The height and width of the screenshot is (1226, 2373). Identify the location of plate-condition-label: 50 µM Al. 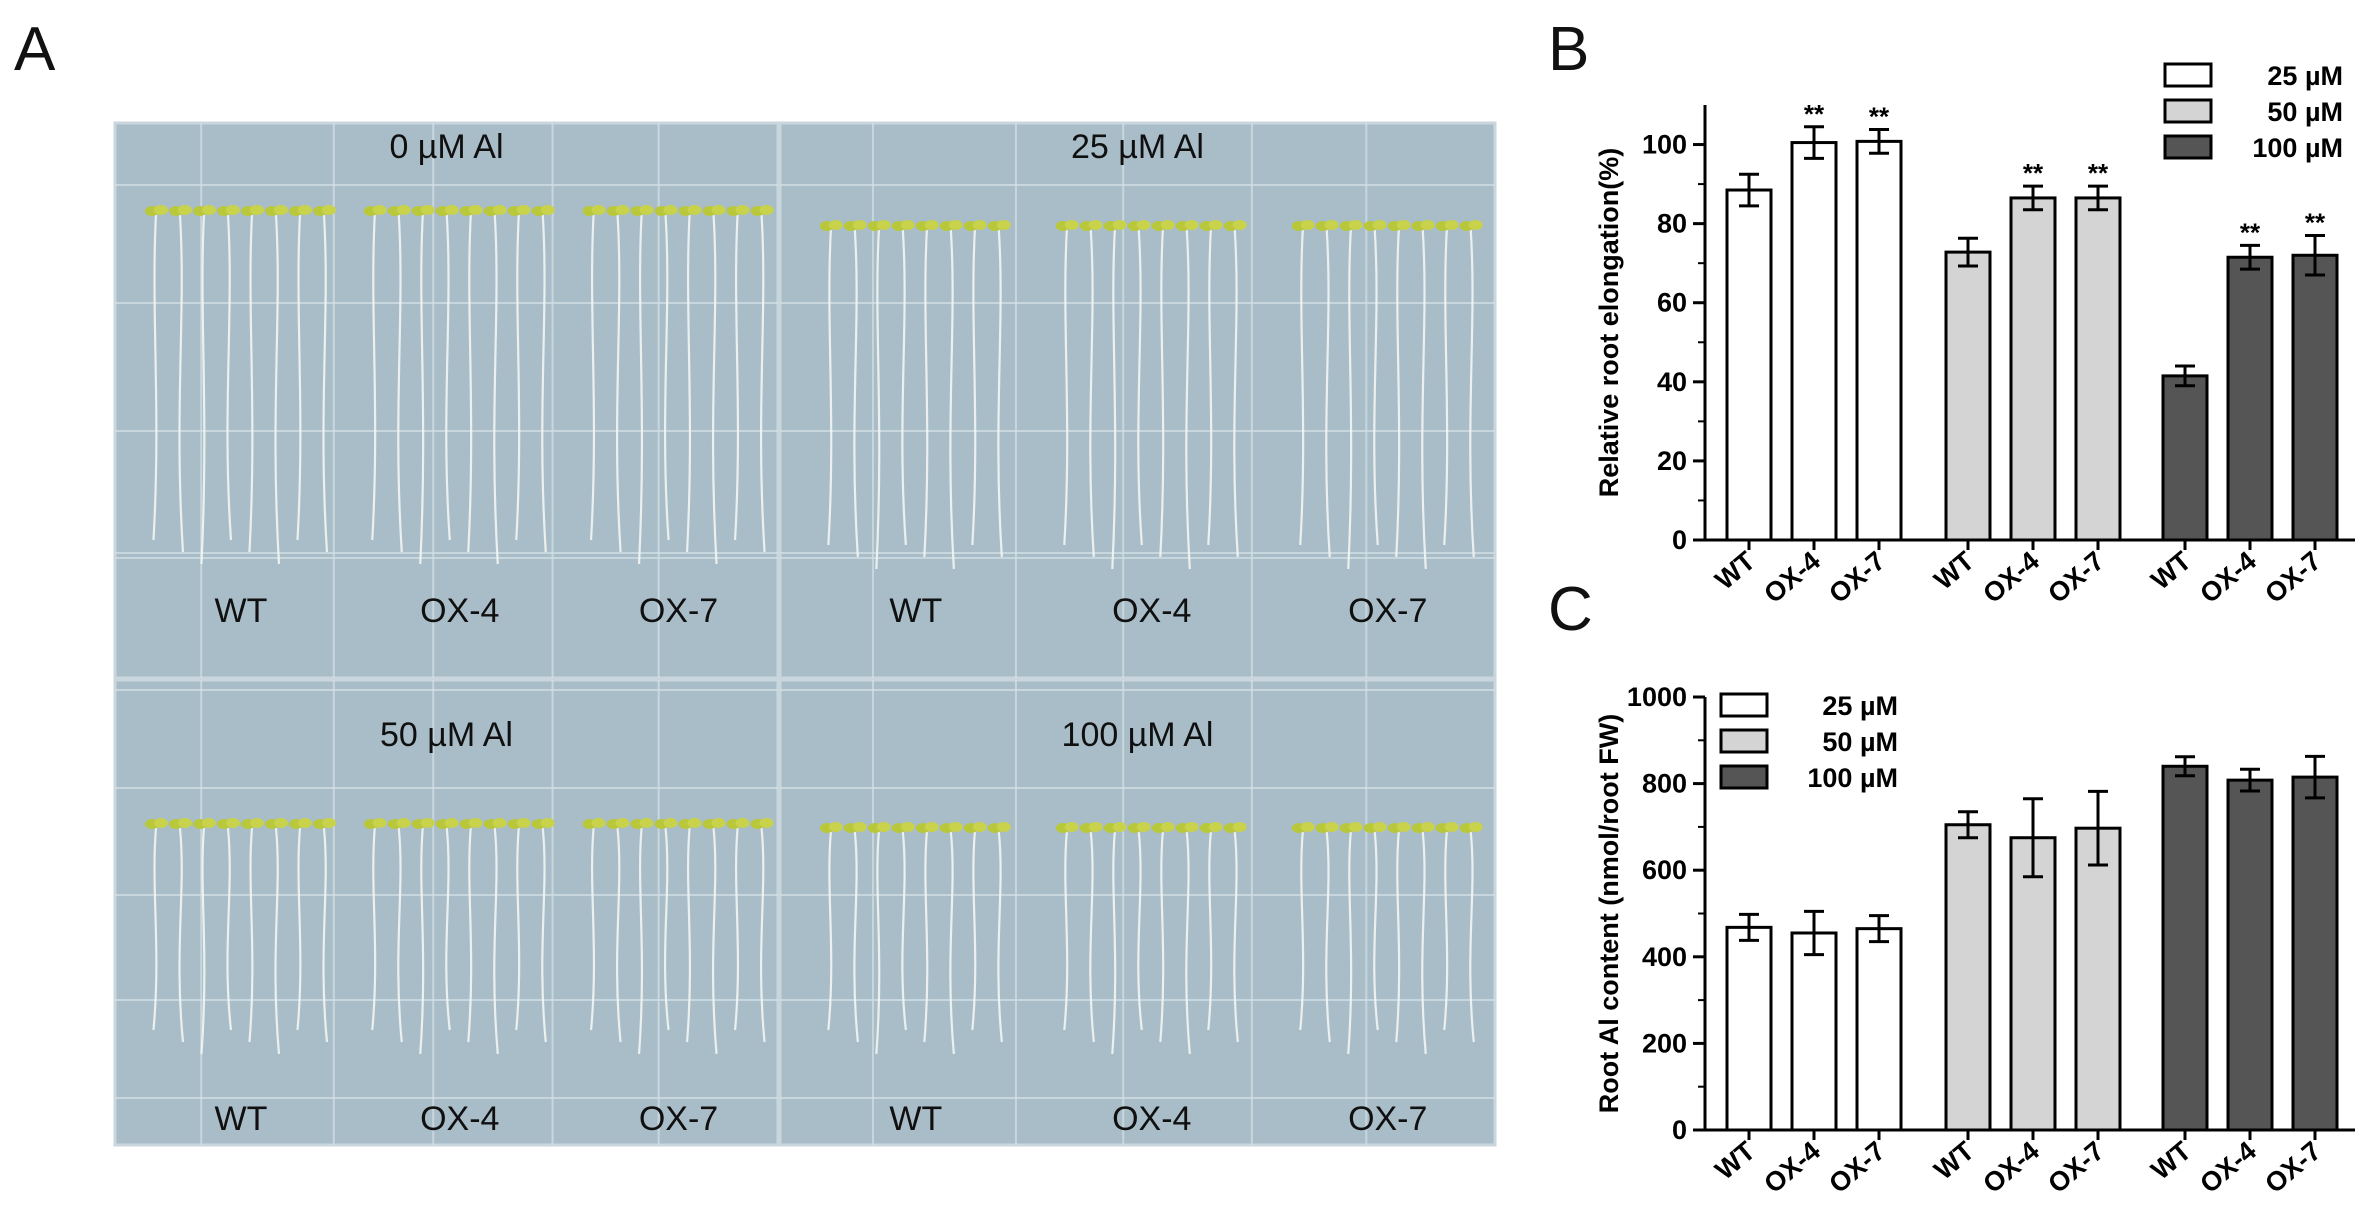
(446, 735).